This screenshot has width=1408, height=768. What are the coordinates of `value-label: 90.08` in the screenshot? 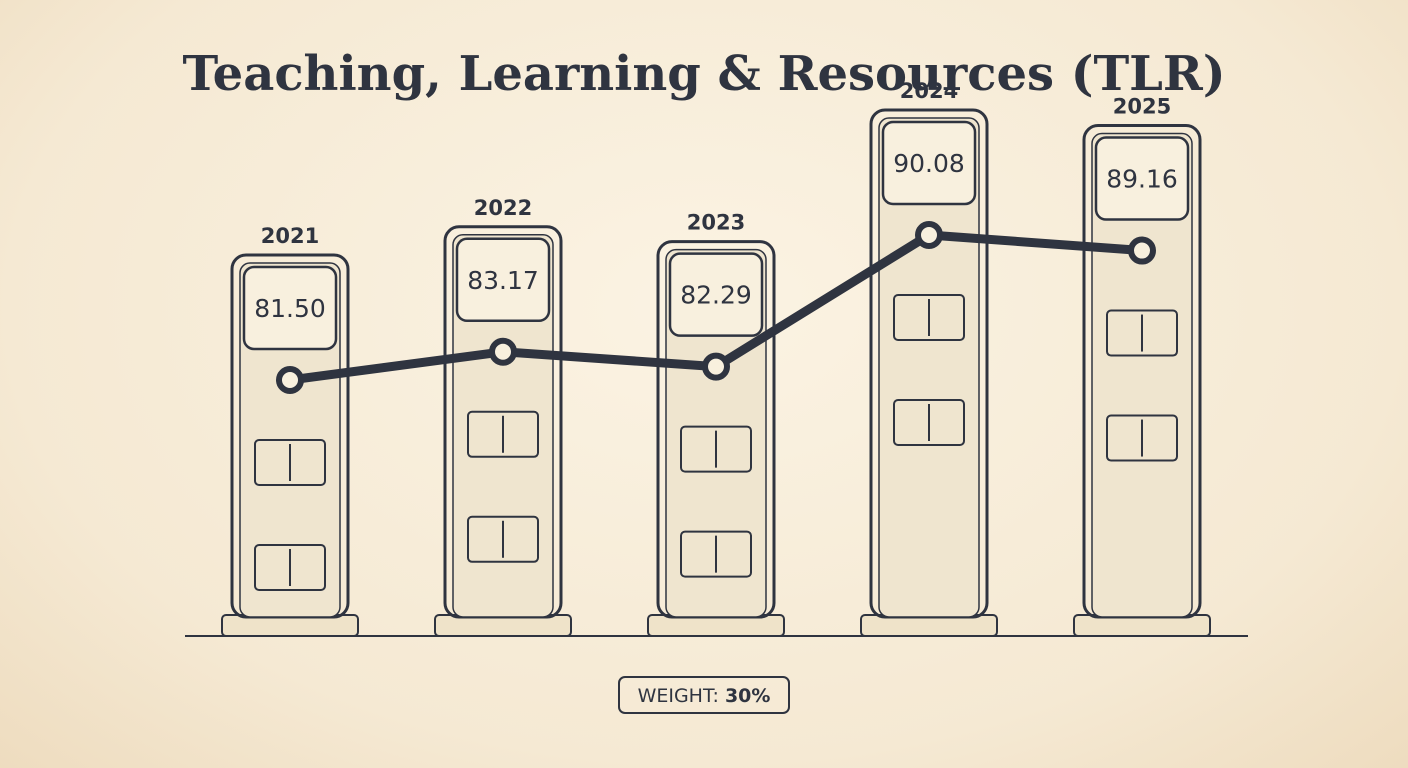 It's located at (929, 163).